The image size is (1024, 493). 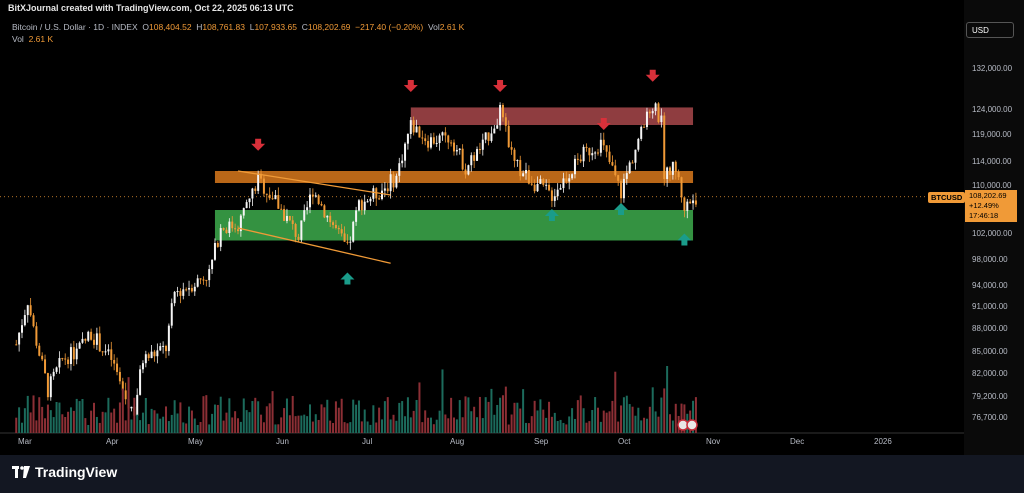 I want to click on price-axis, so click(x=994, y=227).